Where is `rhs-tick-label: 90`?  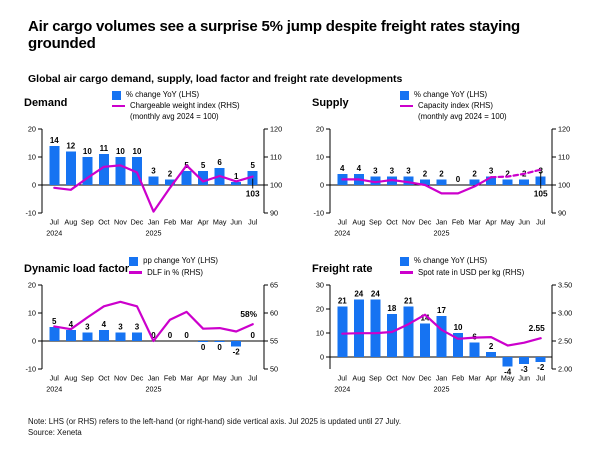
rhs-tick-label: 90 is located at coordinates (562, 213).